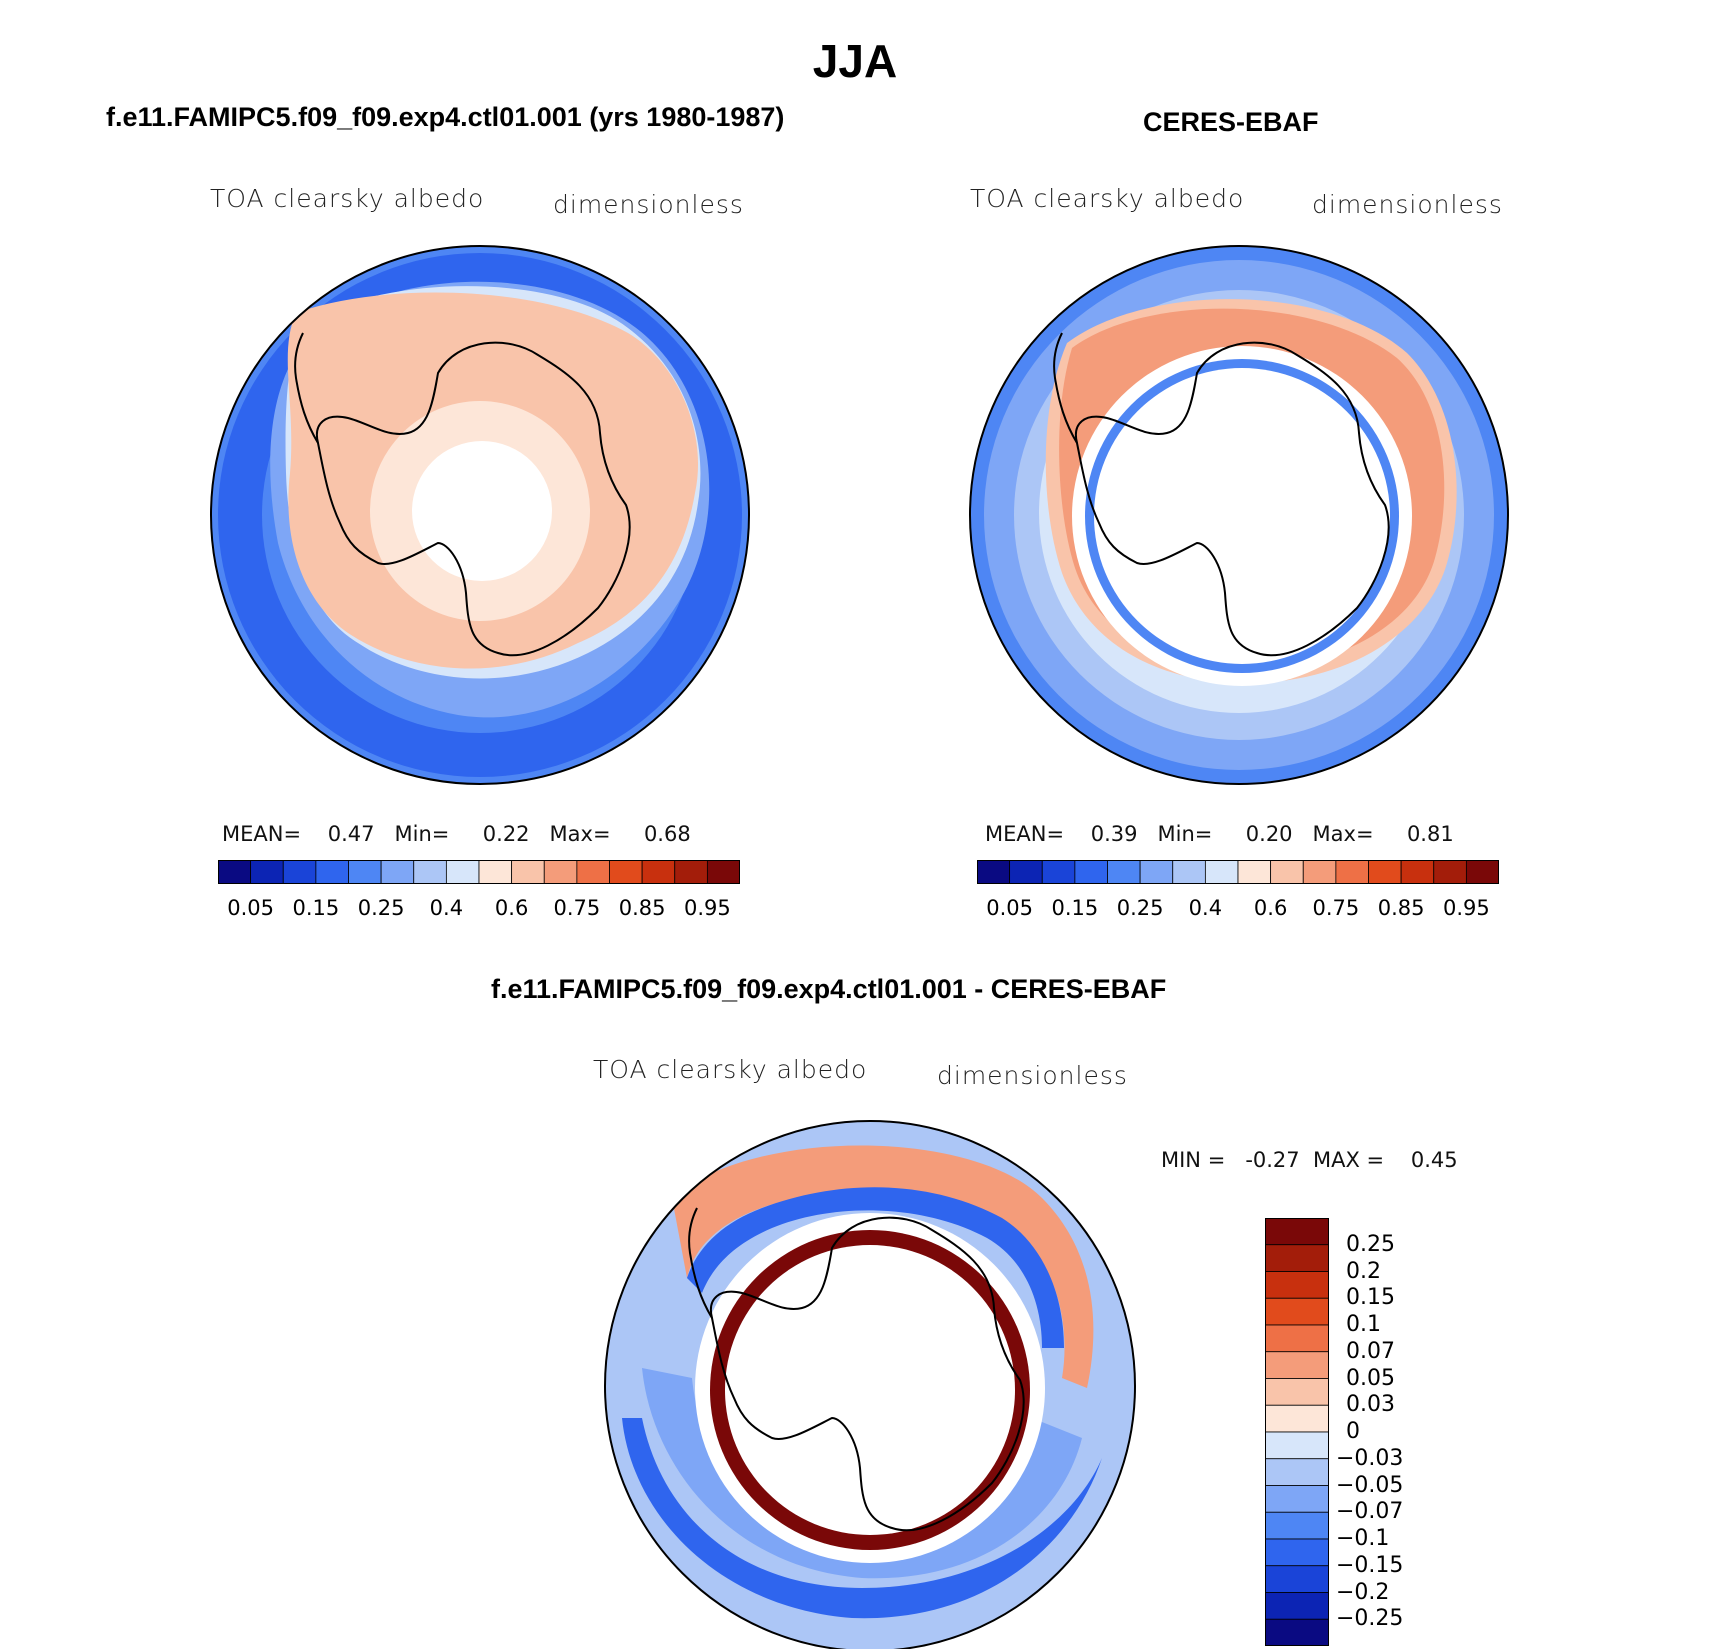 This screenshot has width=1710, height=1649. I want to click on colorbar-tick-label: −0.25, so click(1370, 1619).